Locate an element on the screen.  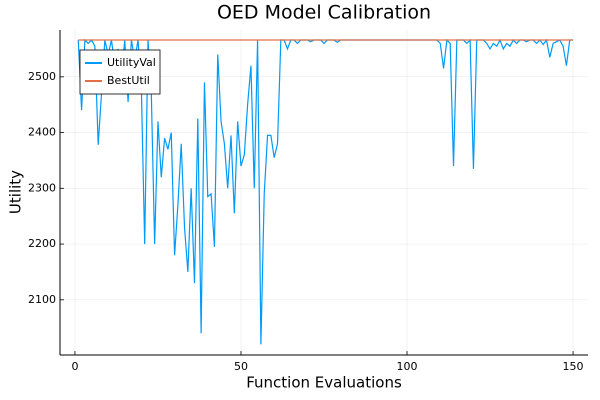
x-tick-label: 0 is located at coordinates (74, 366).